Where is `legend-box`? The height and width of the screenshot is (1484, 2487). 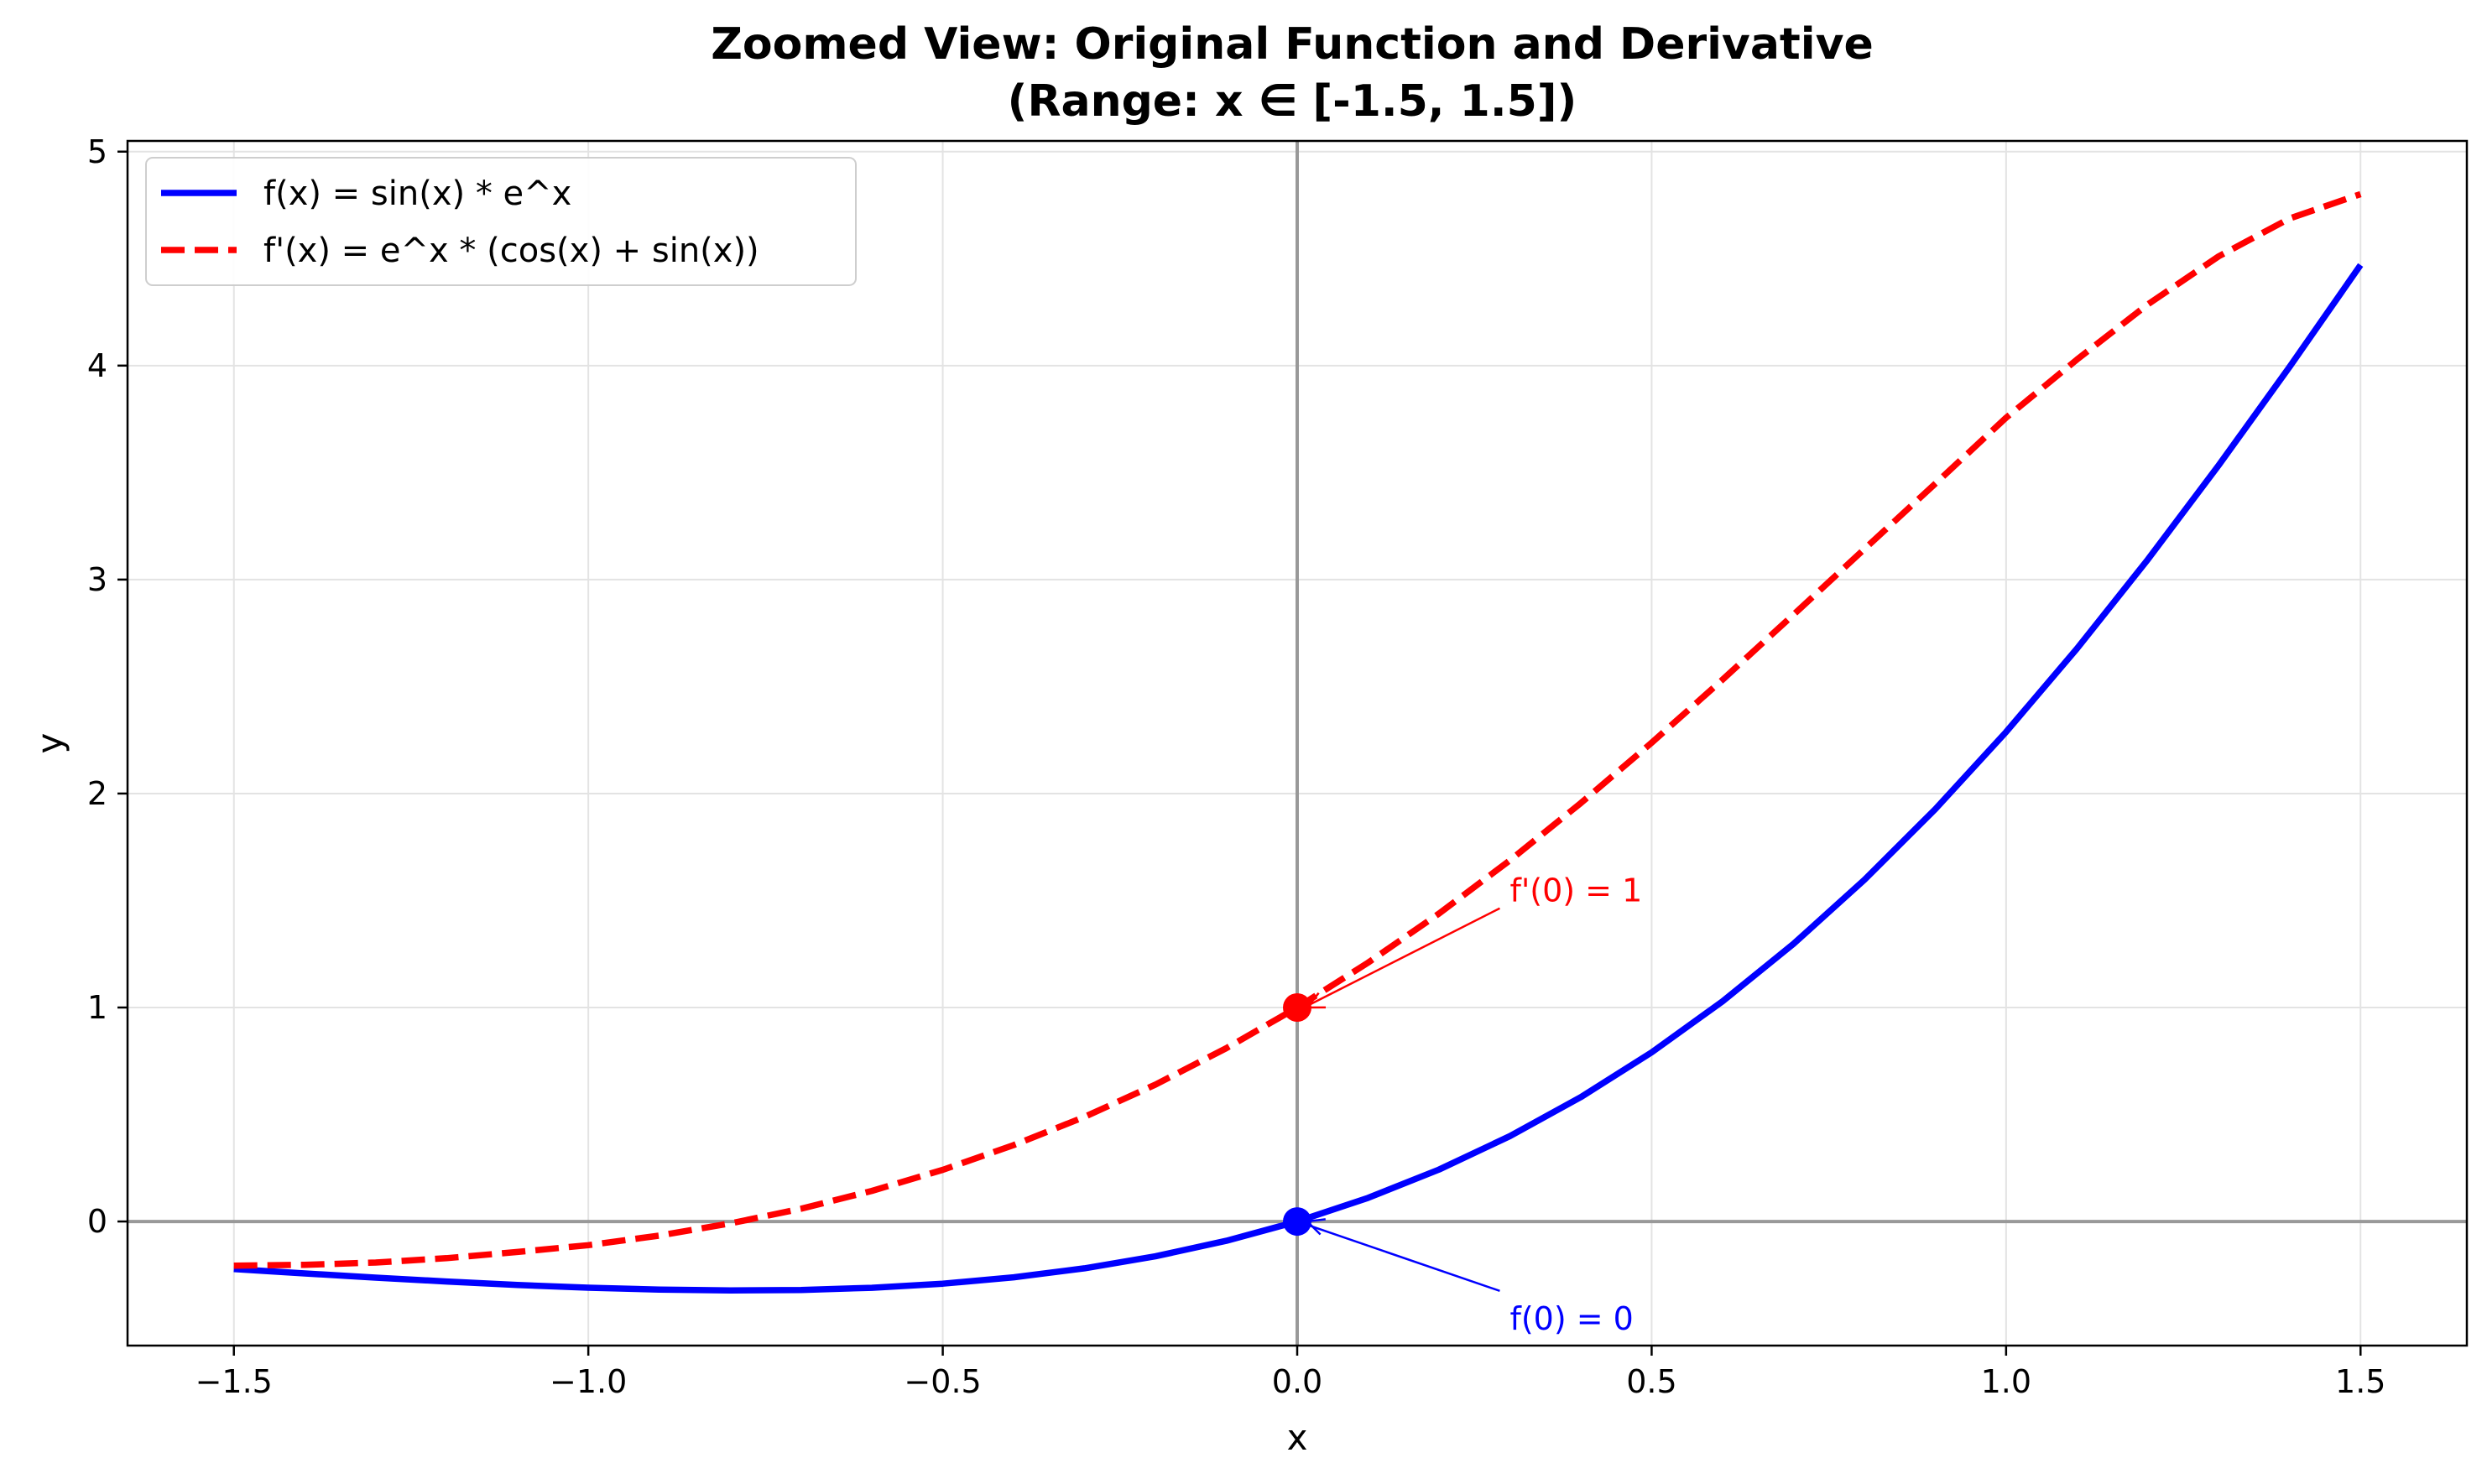 legend-box is located at coordinates (501, 221).